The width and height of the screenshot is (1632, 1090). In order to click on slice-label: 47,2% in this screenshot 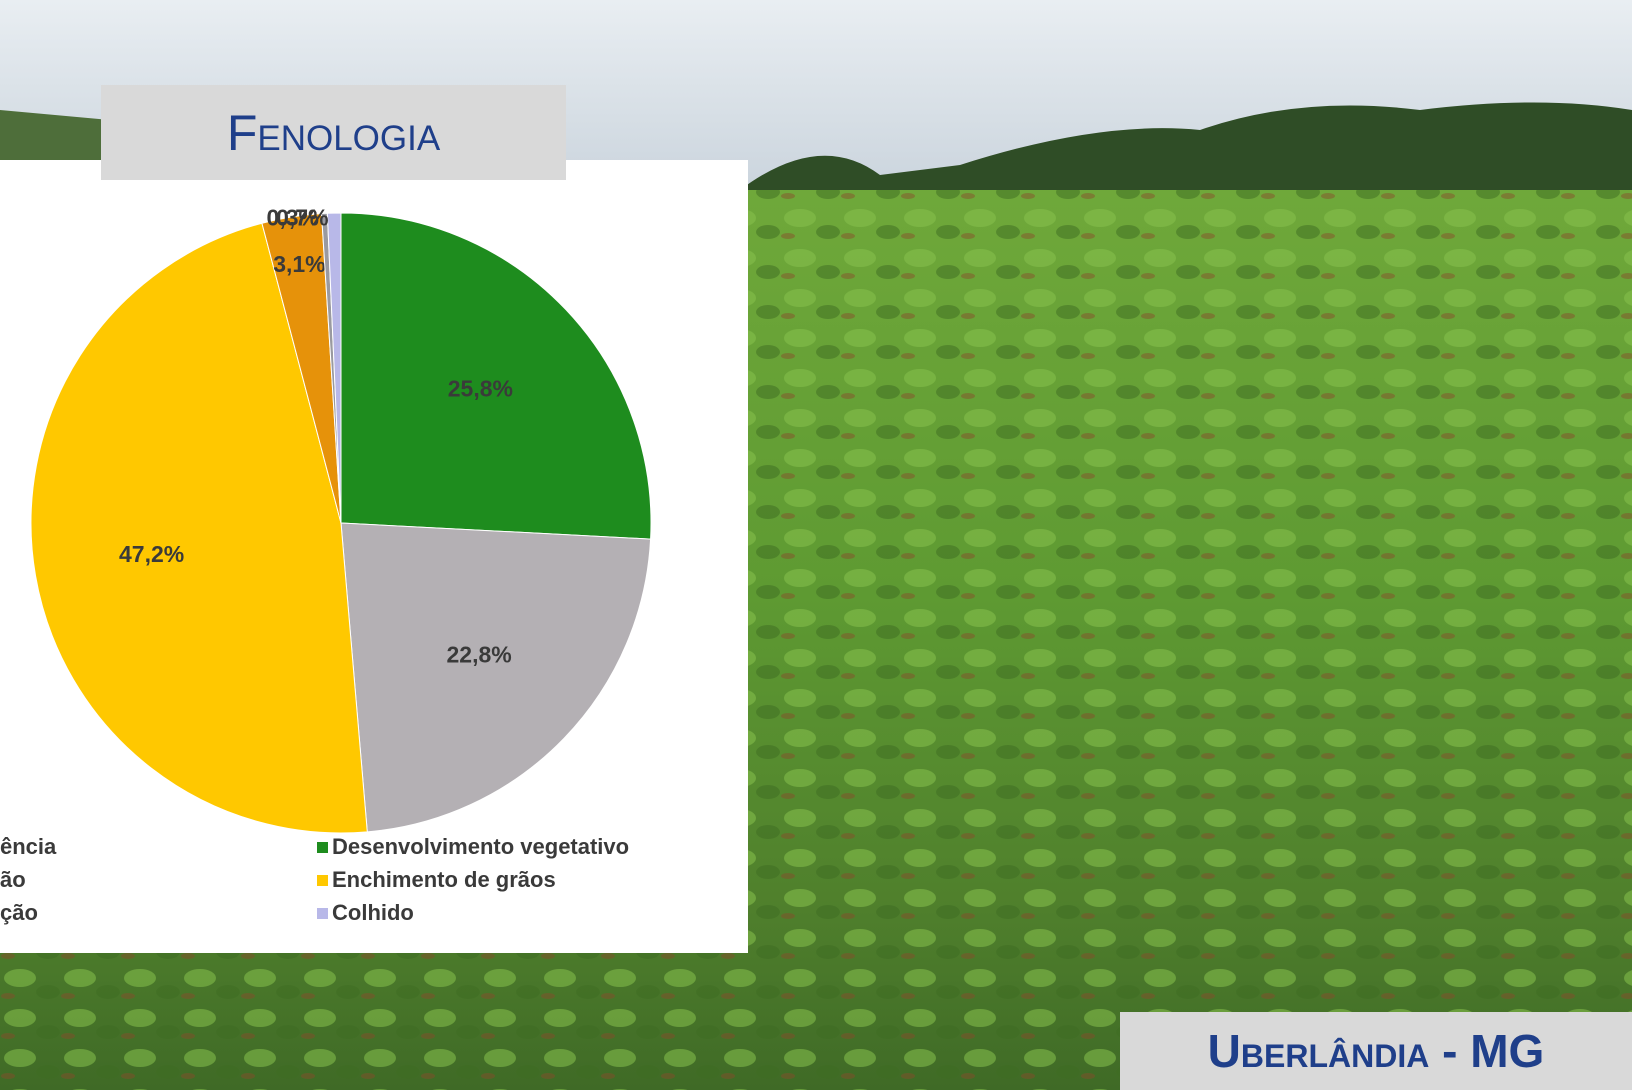, I will do `click(151, 554)`.